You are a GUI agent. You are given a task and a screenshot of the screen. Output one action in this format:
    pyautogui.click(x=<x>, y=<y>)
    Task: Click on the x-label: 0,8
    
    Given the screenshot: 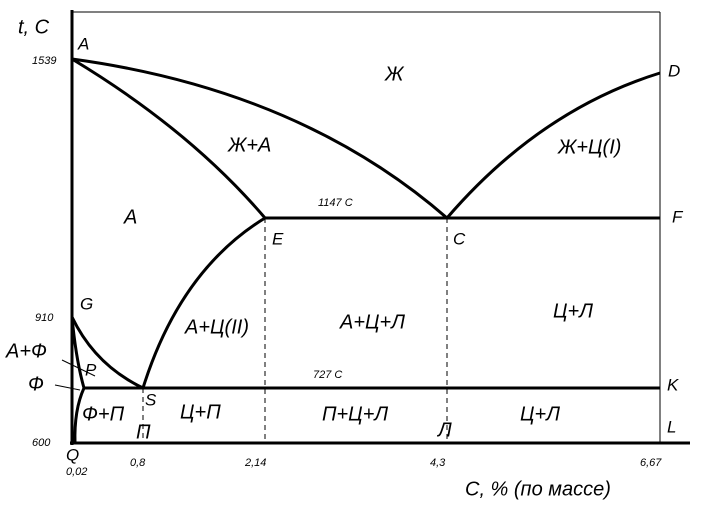 What is the action you would take?
    pyautogui.click(x=138, y=463)
    